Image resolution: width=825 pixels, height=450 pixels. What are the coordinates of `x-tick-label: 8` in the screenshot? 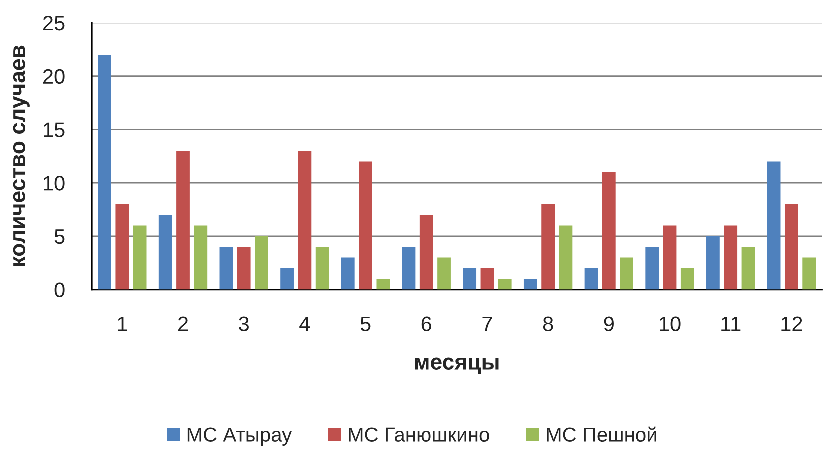 It's located at (548, 324).